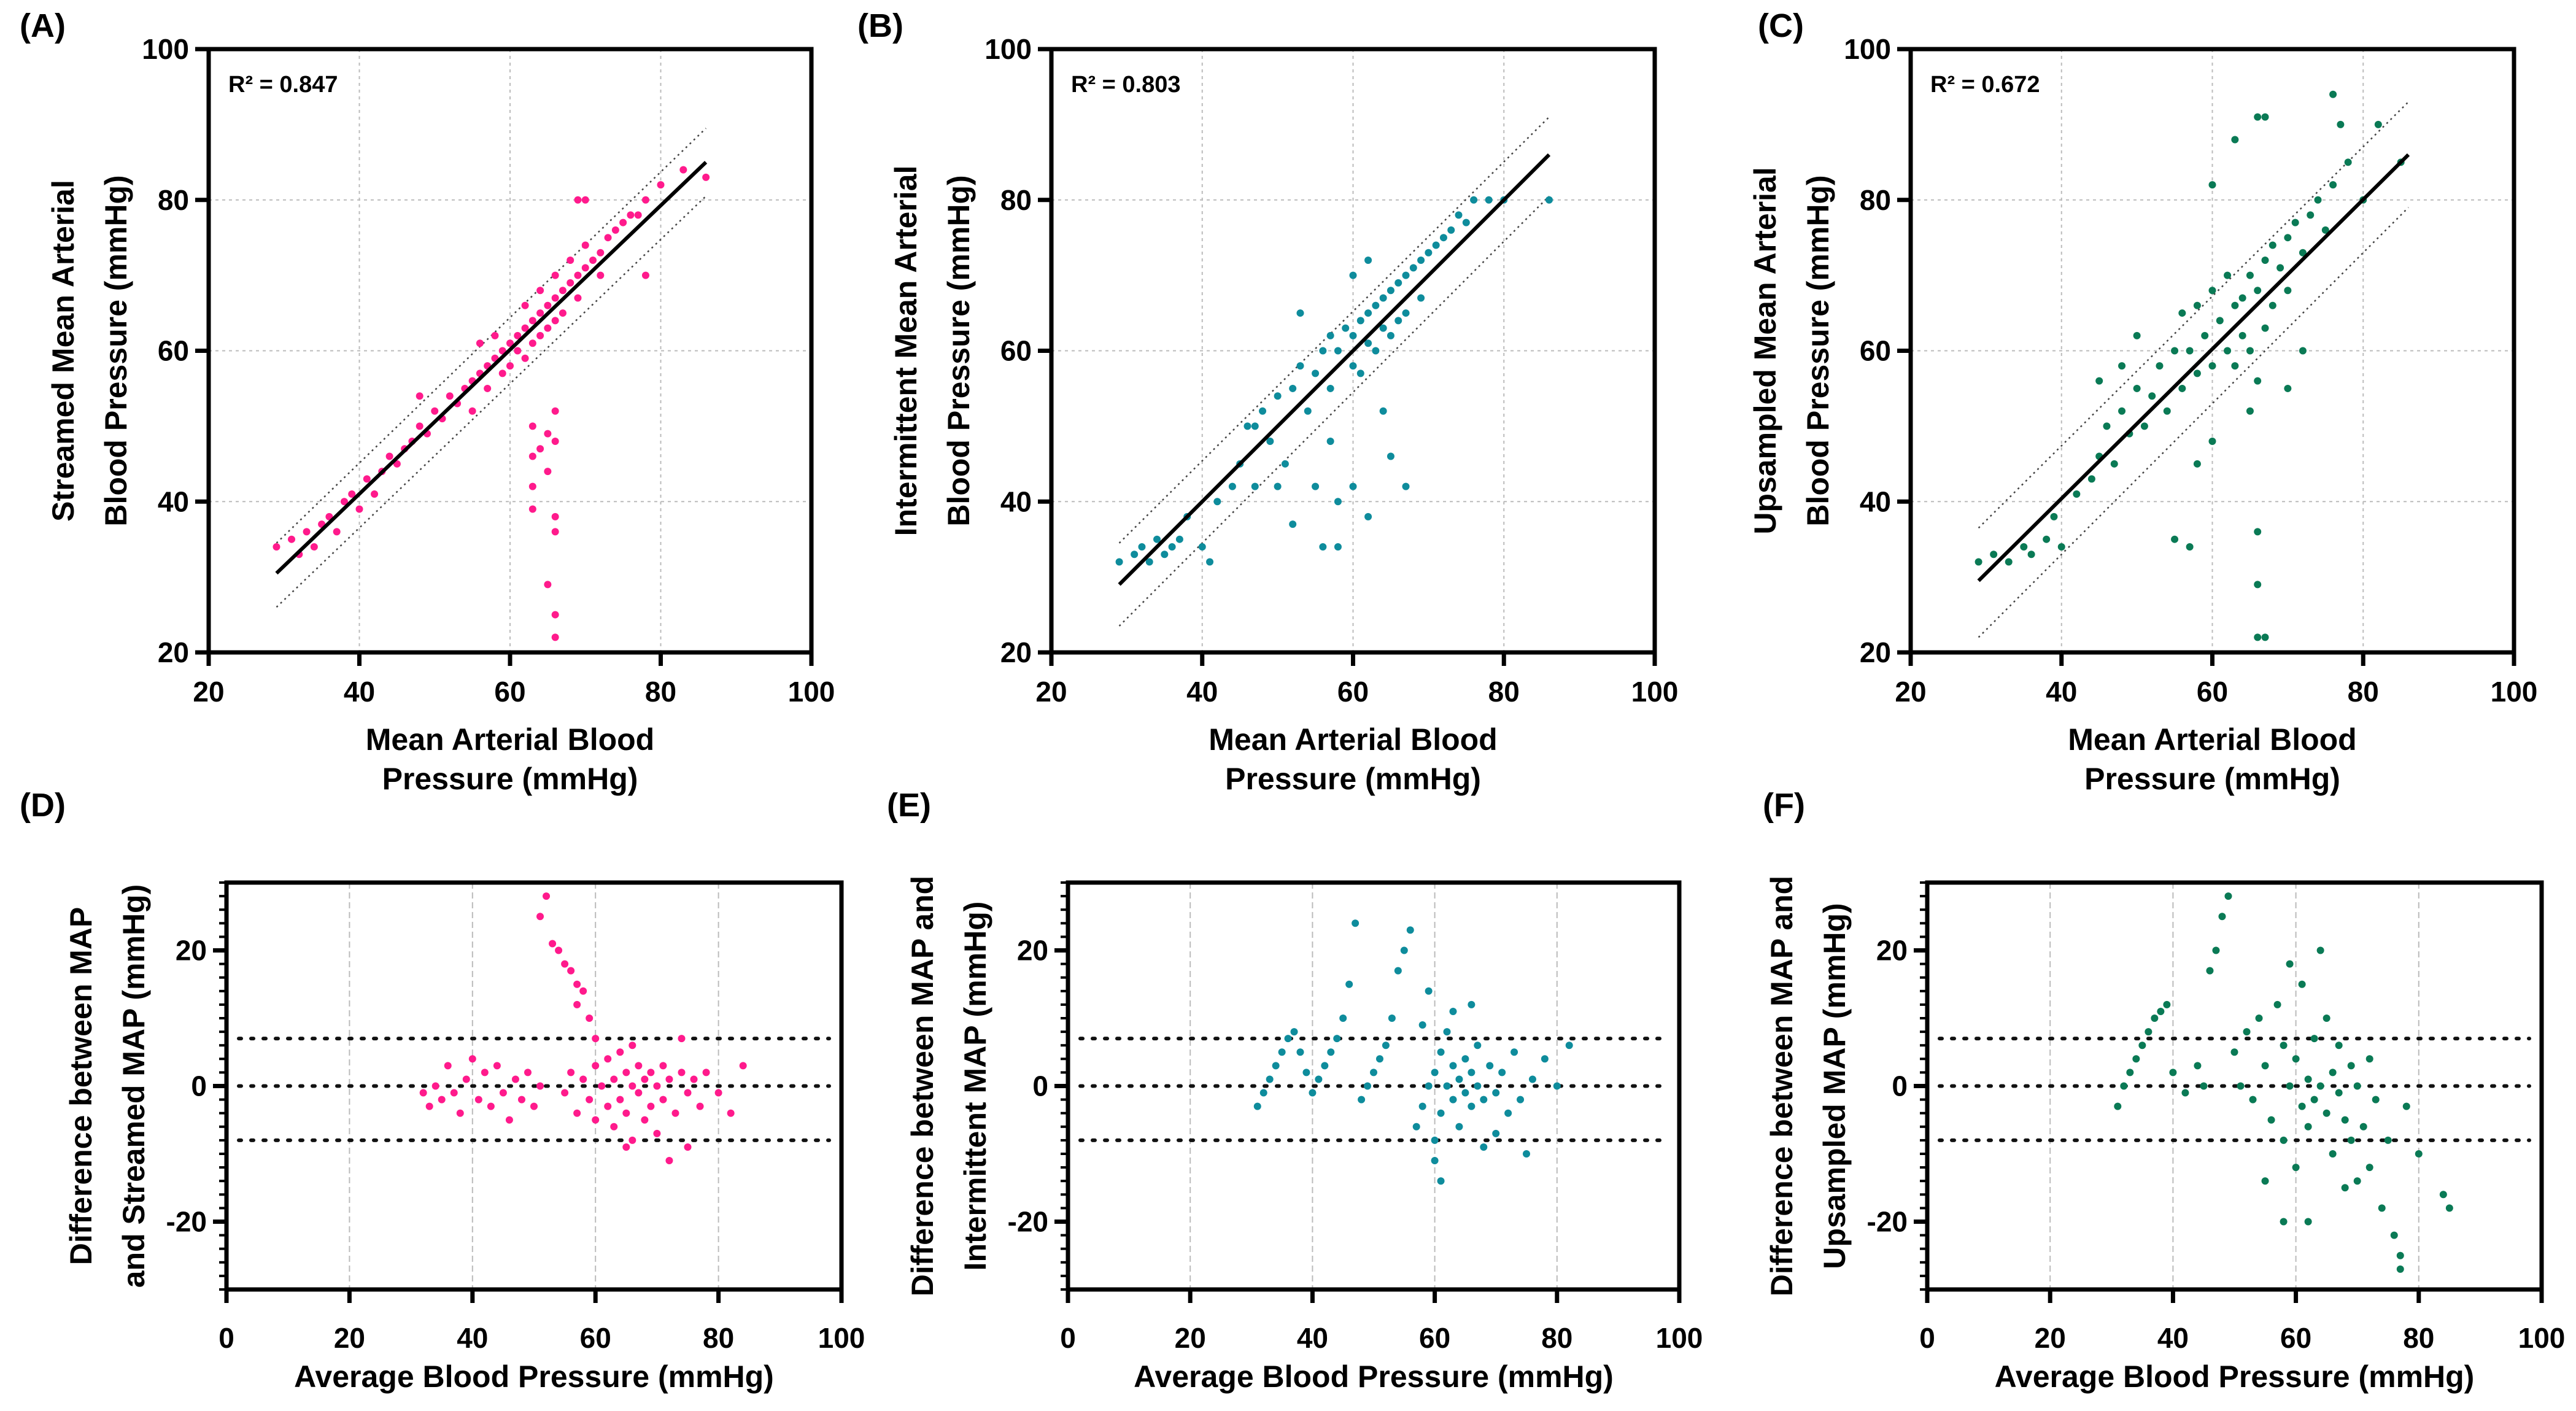 This screenshot has height=1411, width=2576. I want to click on x-tick-label: 60, so click(2295, 1338).